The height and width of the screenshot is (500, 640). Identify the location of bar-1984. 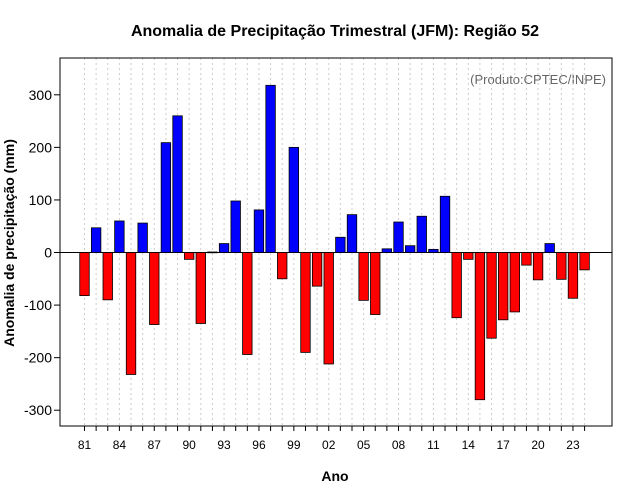
(119, 236).